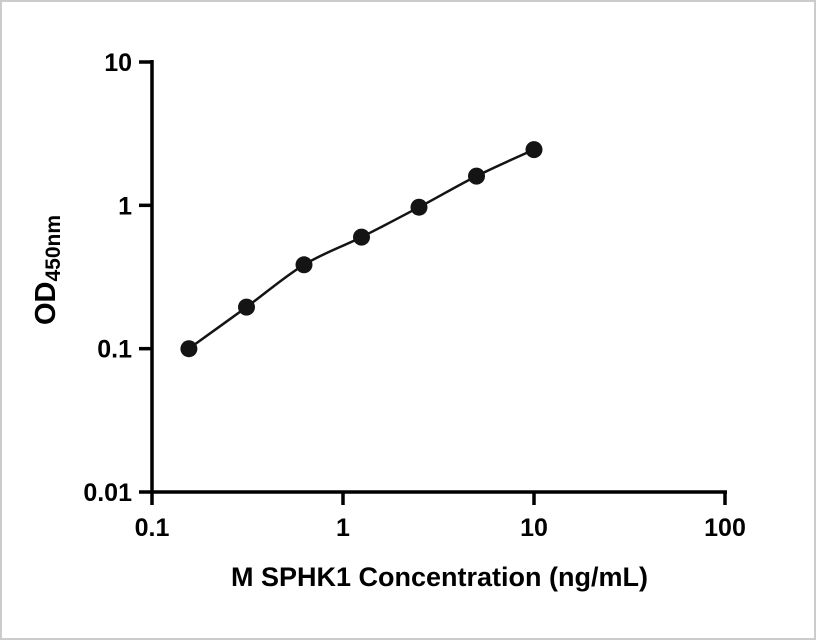 This screenshot has height=640, width=816. I want to click on x-axis-tick-label: 0.1, so click(152, 528).